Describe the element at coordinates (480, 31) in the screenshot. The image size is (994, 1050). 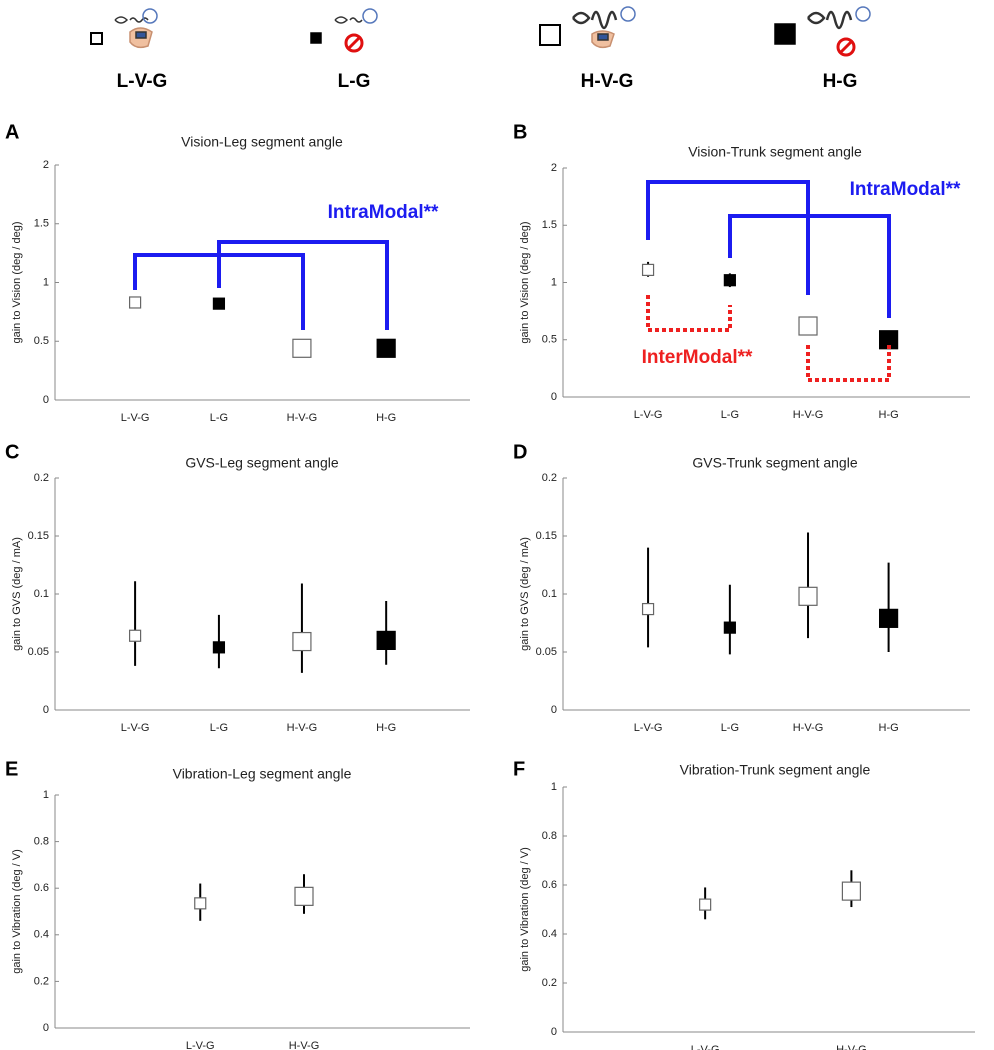
I see `legend-icons` at that location.